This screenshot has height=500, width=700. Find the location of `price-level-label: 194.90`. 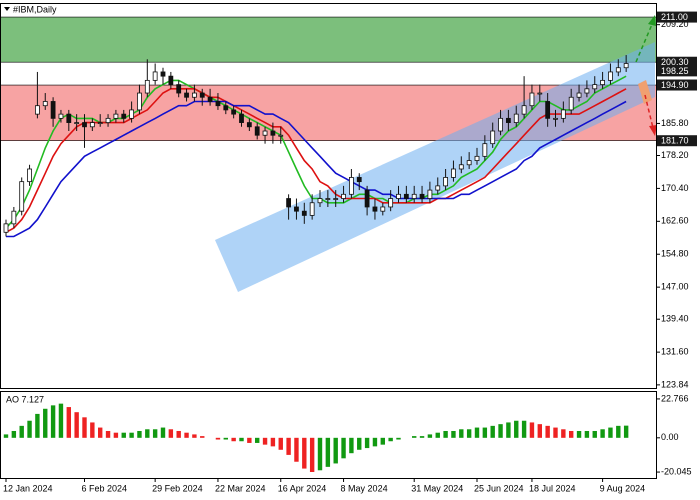

price-level-label: 194.90 is located at coordinates (675, 85).